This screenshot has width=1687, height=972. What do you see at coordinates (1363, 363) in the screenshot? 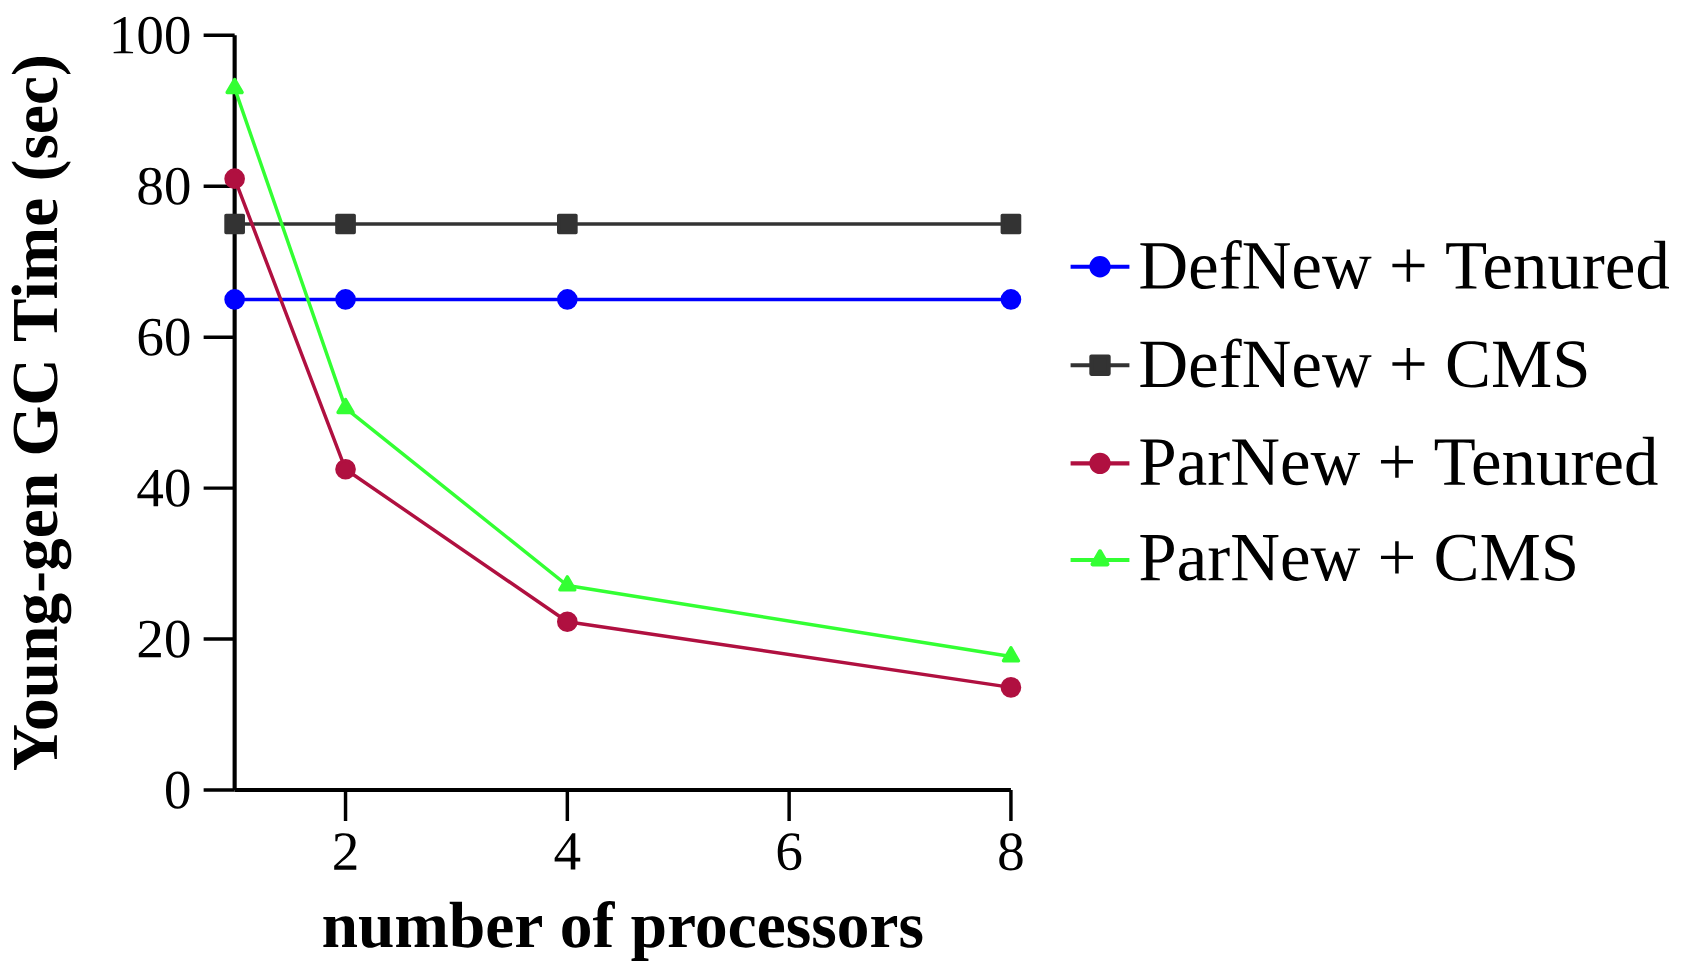
I see `legend-label: DefNew + CMS` at bounding box center [1363, 363].